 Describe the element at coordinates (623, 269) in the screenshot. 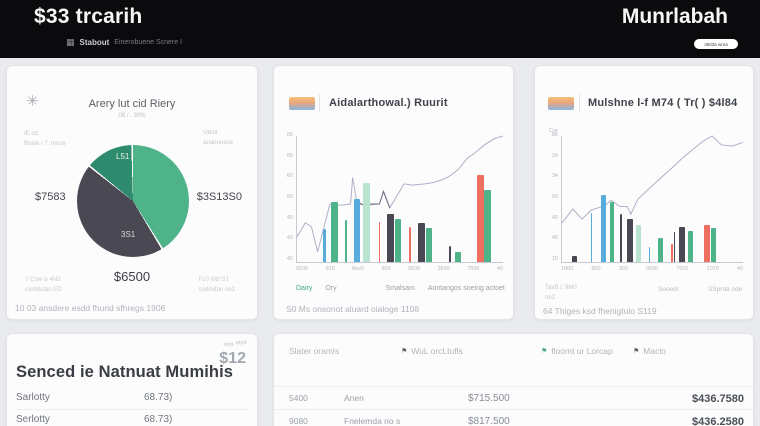

I see `x-tick-label: 300` at that location.